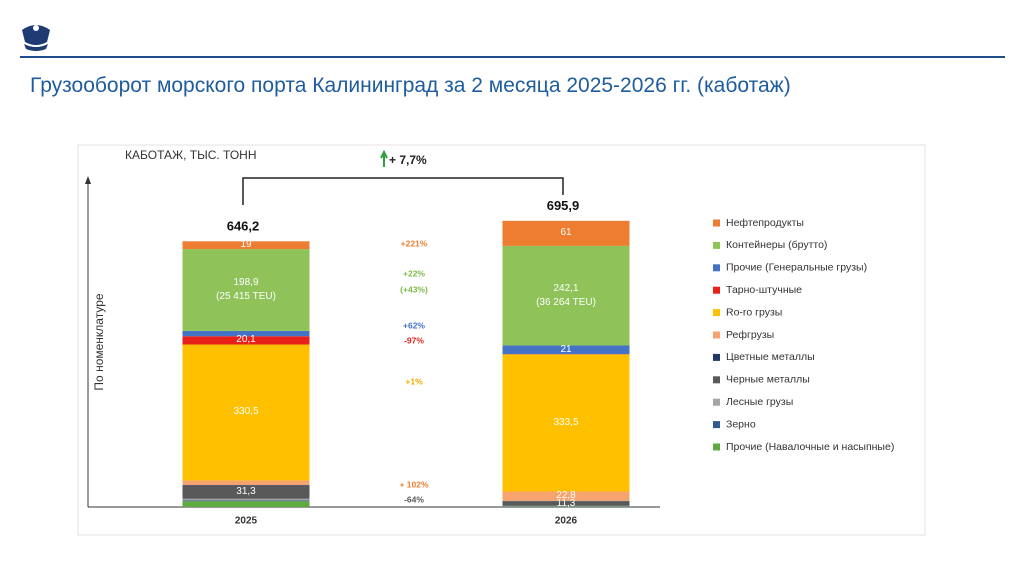 The image size is (1024, 575). What do you see at coordinates (36, 38) in the screenshot?
I see `logo` at bounding box center [36, 38].